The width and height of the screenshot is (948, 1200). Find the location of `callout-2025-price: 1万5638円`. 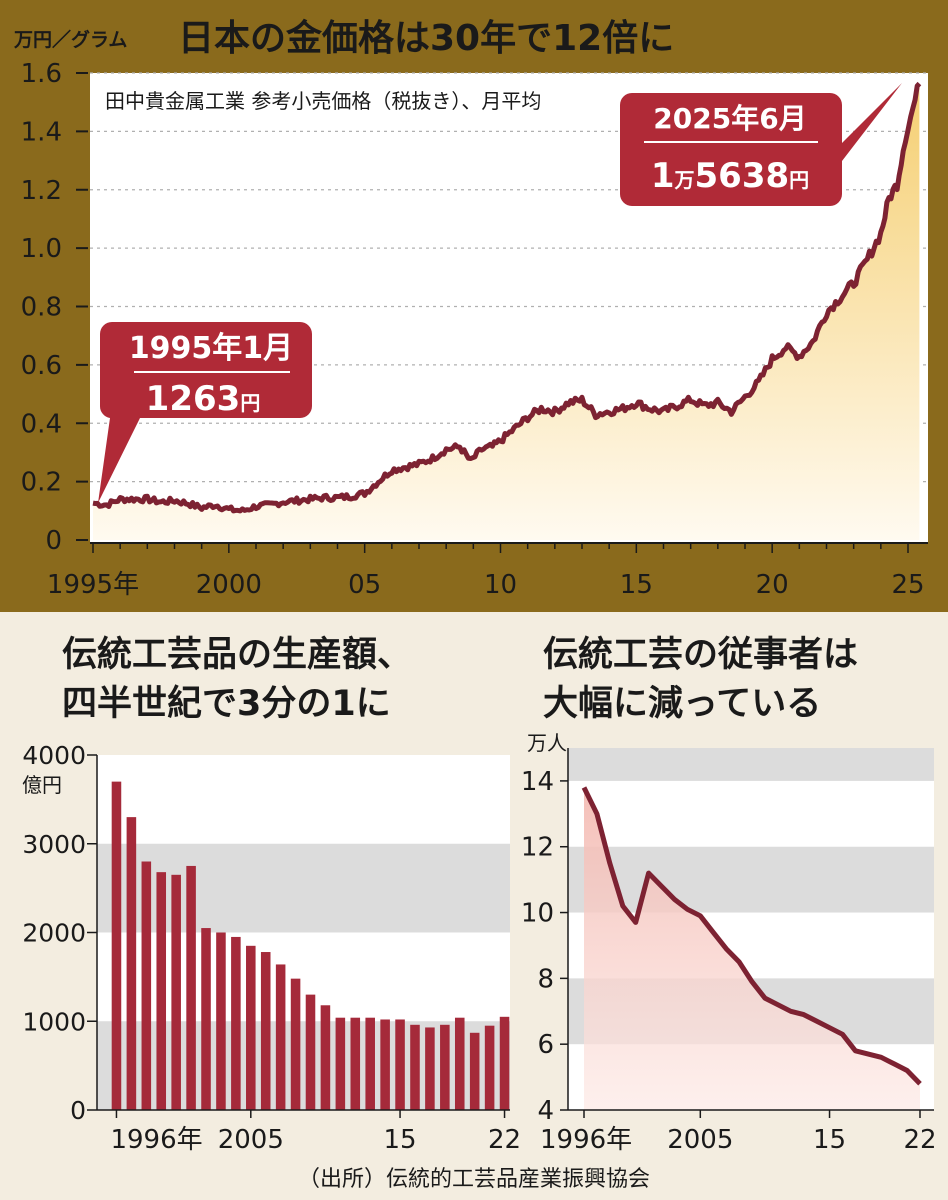

callout-2025-price: 1万5638円 is located at coordinates (730, 176).